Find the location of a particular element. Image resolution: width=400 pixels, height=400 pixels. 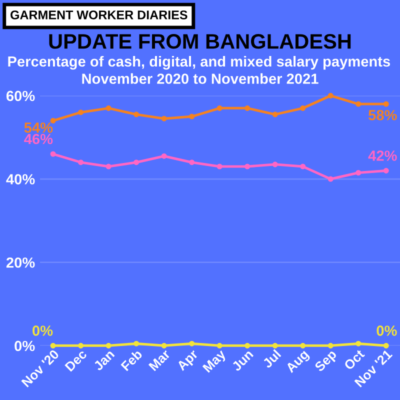

x-tick-label: Aug is located at coordinates (298, 362).